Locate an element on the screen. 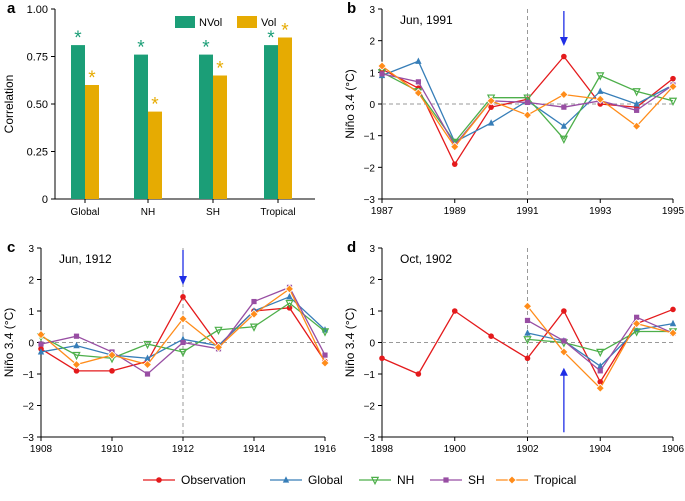 This screenshot has height=501, width=685. y-tick-label: 0.25 is located at coordinates (37, 153).